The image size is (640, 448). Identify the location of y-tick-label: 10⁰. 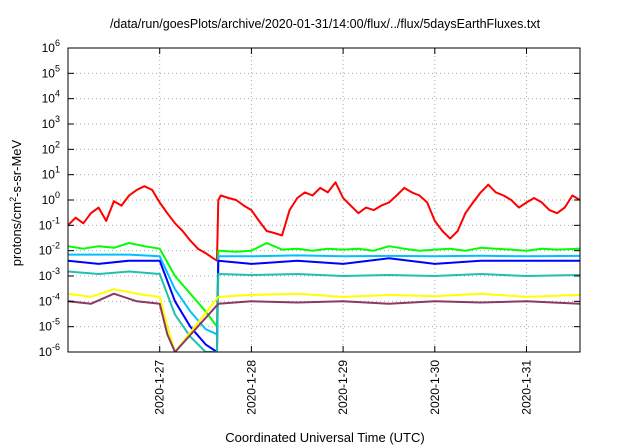
(51, 198).